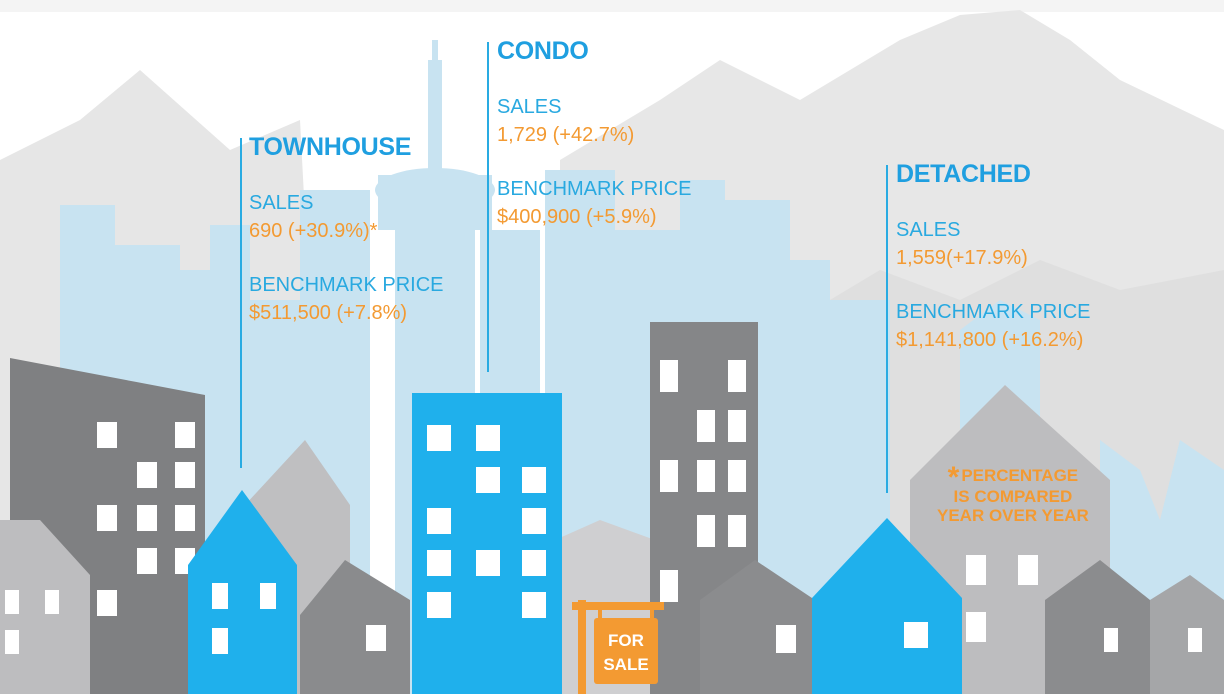  I want to click on condo-price-value: $400,900 (+5.9%), so click(577, 217).